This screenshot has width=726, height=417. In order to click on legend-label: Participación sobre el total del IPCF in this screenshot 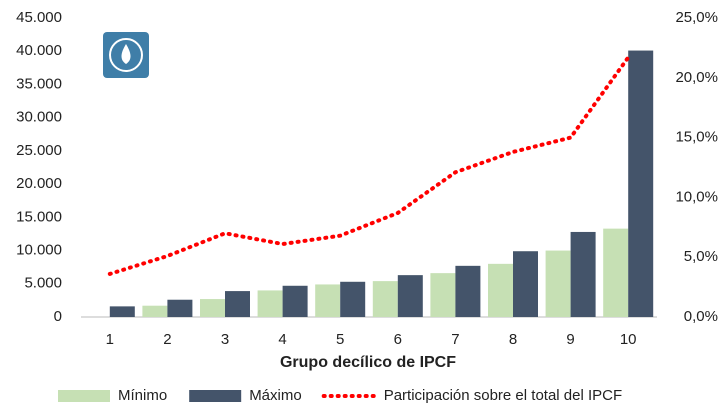, I will do `click(503, 395)`.